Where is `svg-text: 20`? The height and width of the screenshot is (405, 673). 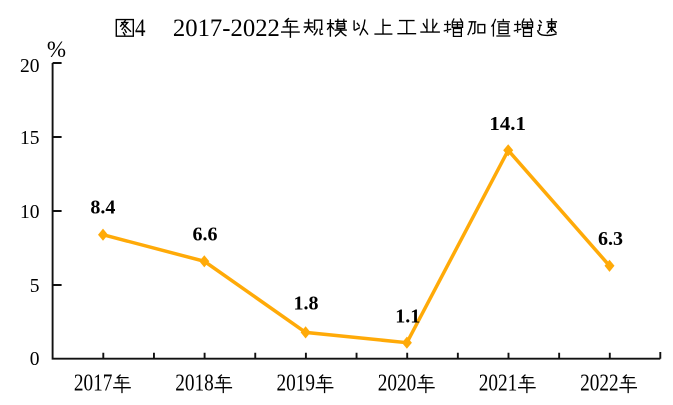 svg-text: 20 is located at coordinates (30, 66).